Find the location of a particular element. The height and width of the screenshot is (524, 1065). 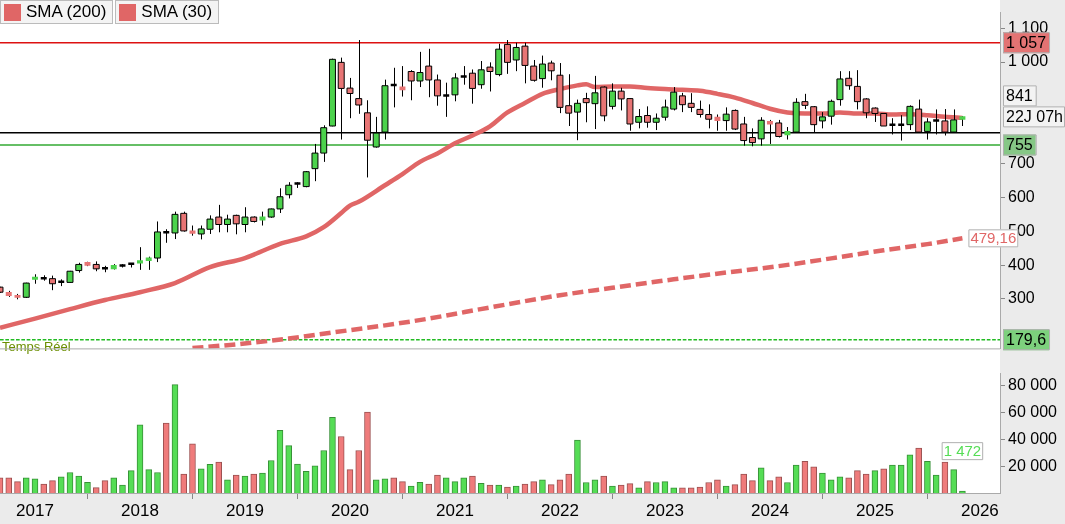

x-tick-label: 2025 is located at coordinates (875, 510).